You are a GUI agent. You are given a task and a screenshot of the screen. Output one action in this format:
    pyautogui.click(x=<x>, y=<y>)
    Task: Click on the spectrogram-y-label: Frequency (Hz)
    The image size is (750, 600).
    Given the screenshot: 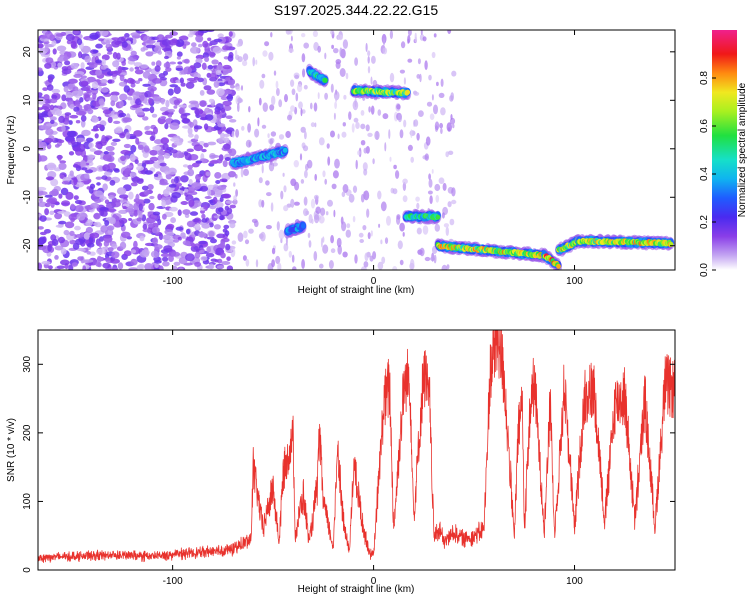 What is the action you would take?
    pyautogui.click(x=11, y=150)
    